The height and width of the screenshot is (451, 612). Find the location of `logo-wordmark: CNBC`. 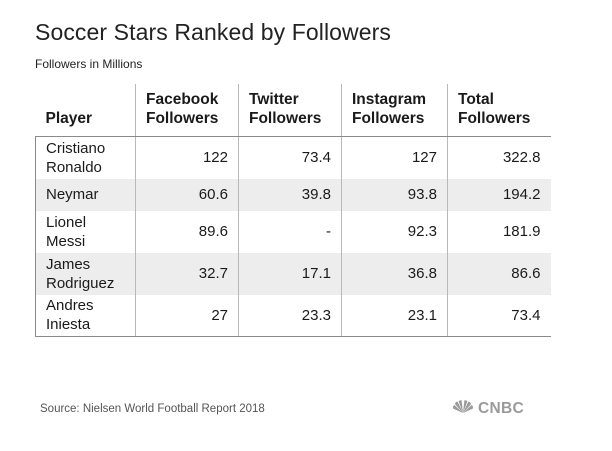

logo-wordmark: CNBC is located at coordinates (501, 408).